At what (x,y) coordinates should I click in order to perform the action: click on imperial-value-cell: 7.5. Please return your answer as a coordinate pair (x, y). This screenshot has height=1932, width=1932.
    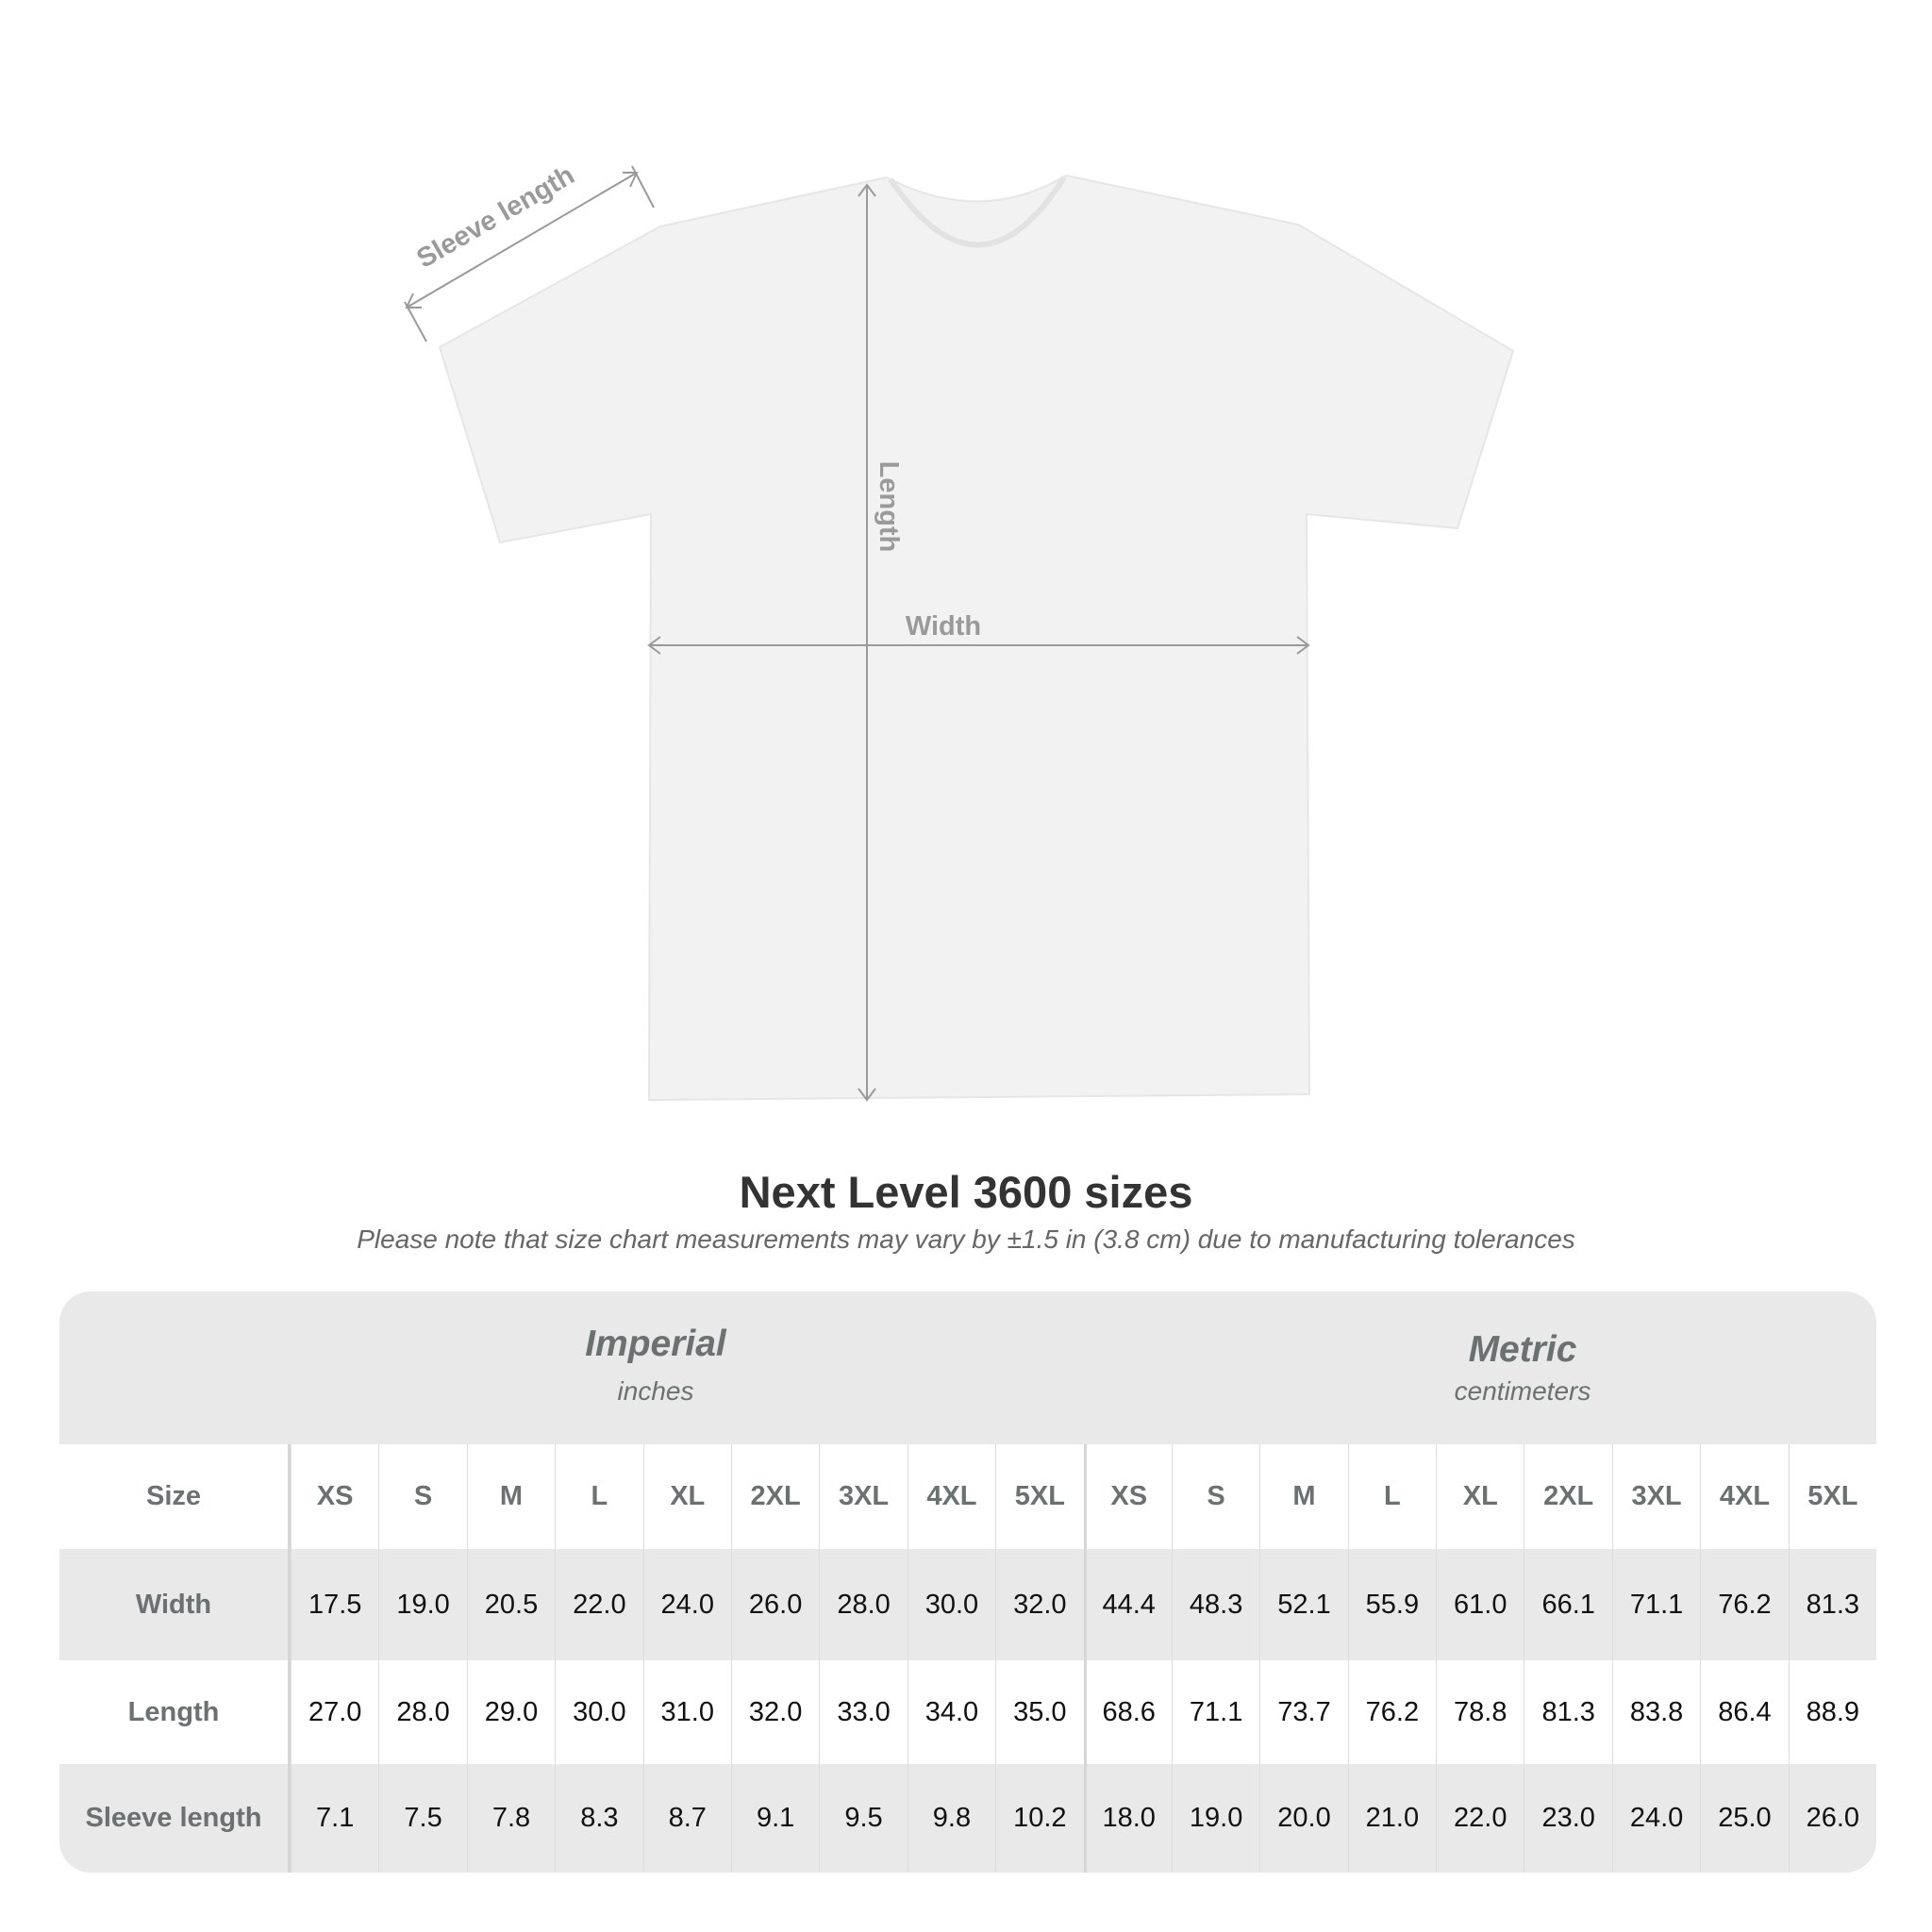
    Looking at the image, I should click on (422, 1819).